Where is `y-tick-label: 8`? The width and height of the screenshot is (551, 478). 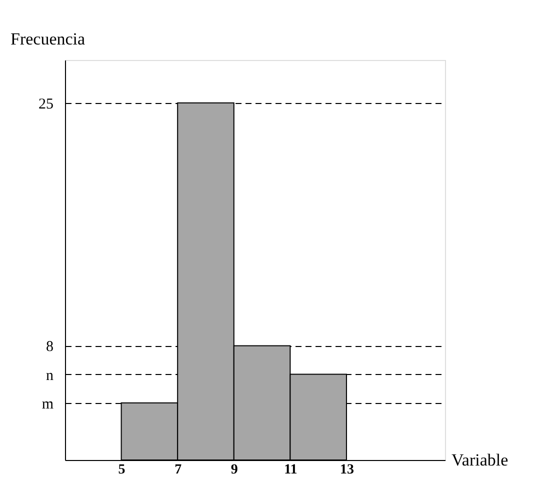
y-tick-label: 8 is located at coordinates (50, 347).